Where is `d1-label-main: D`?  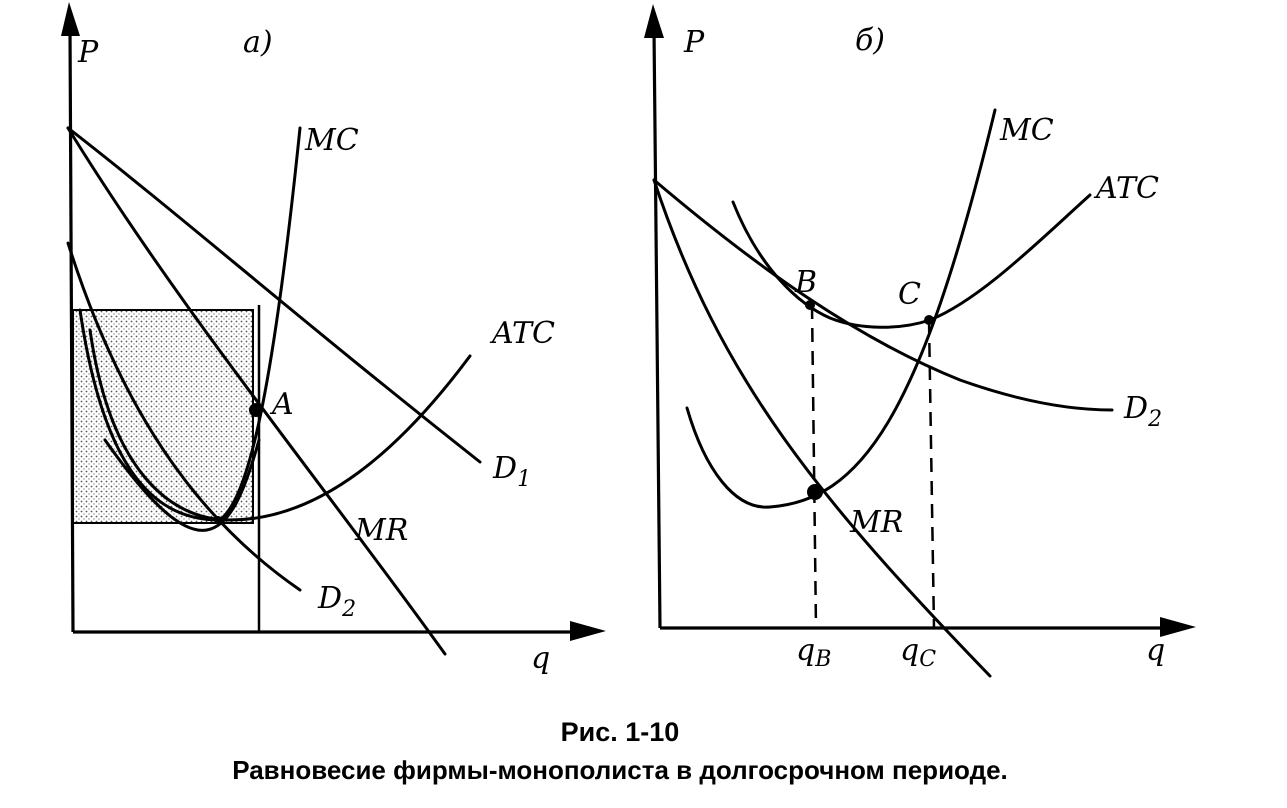 d1-label-main: D is located at coordinates (504, 468).